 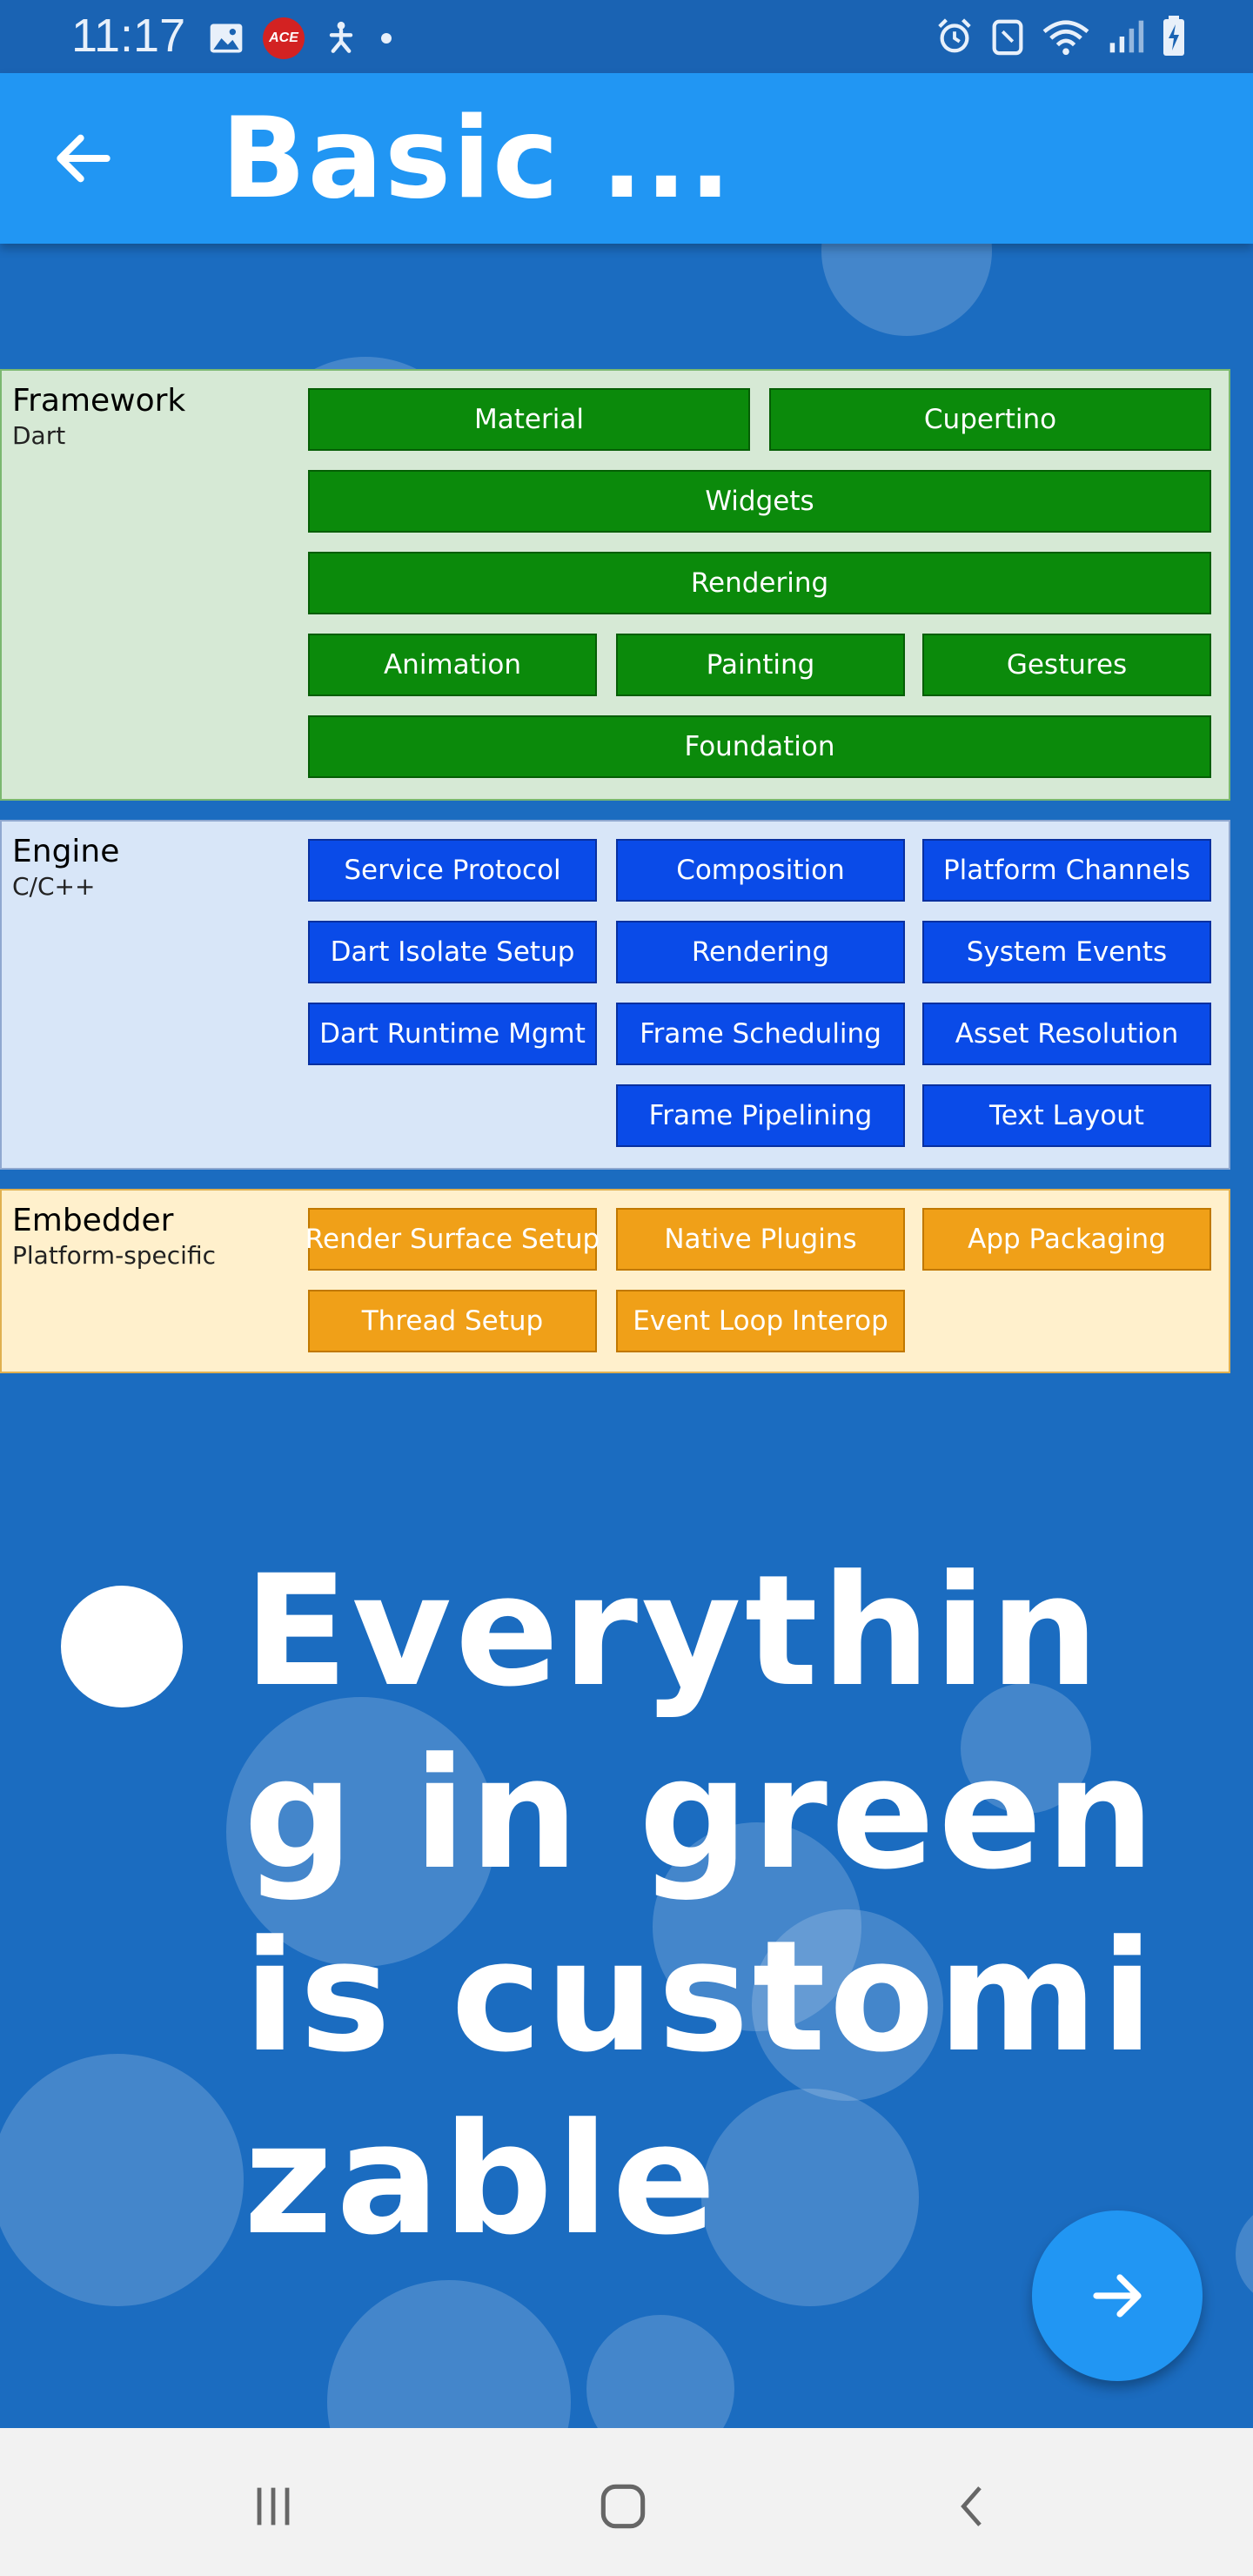 What do you see at coordinates (760, 1321) in the screenshot?
I see `block-event-loop-interop: Event Loop Interop` at bounding box center [760, 1321].